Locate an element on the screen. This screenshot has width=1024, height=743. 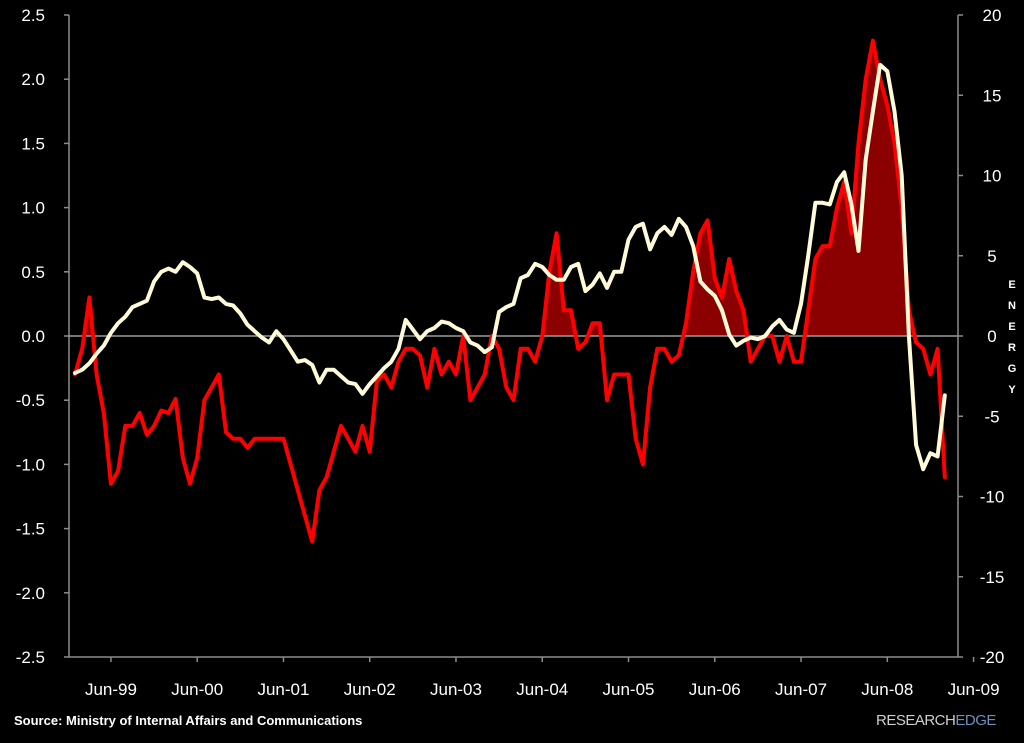
right-tick-label: 15 is located at coordinates (992, 95).